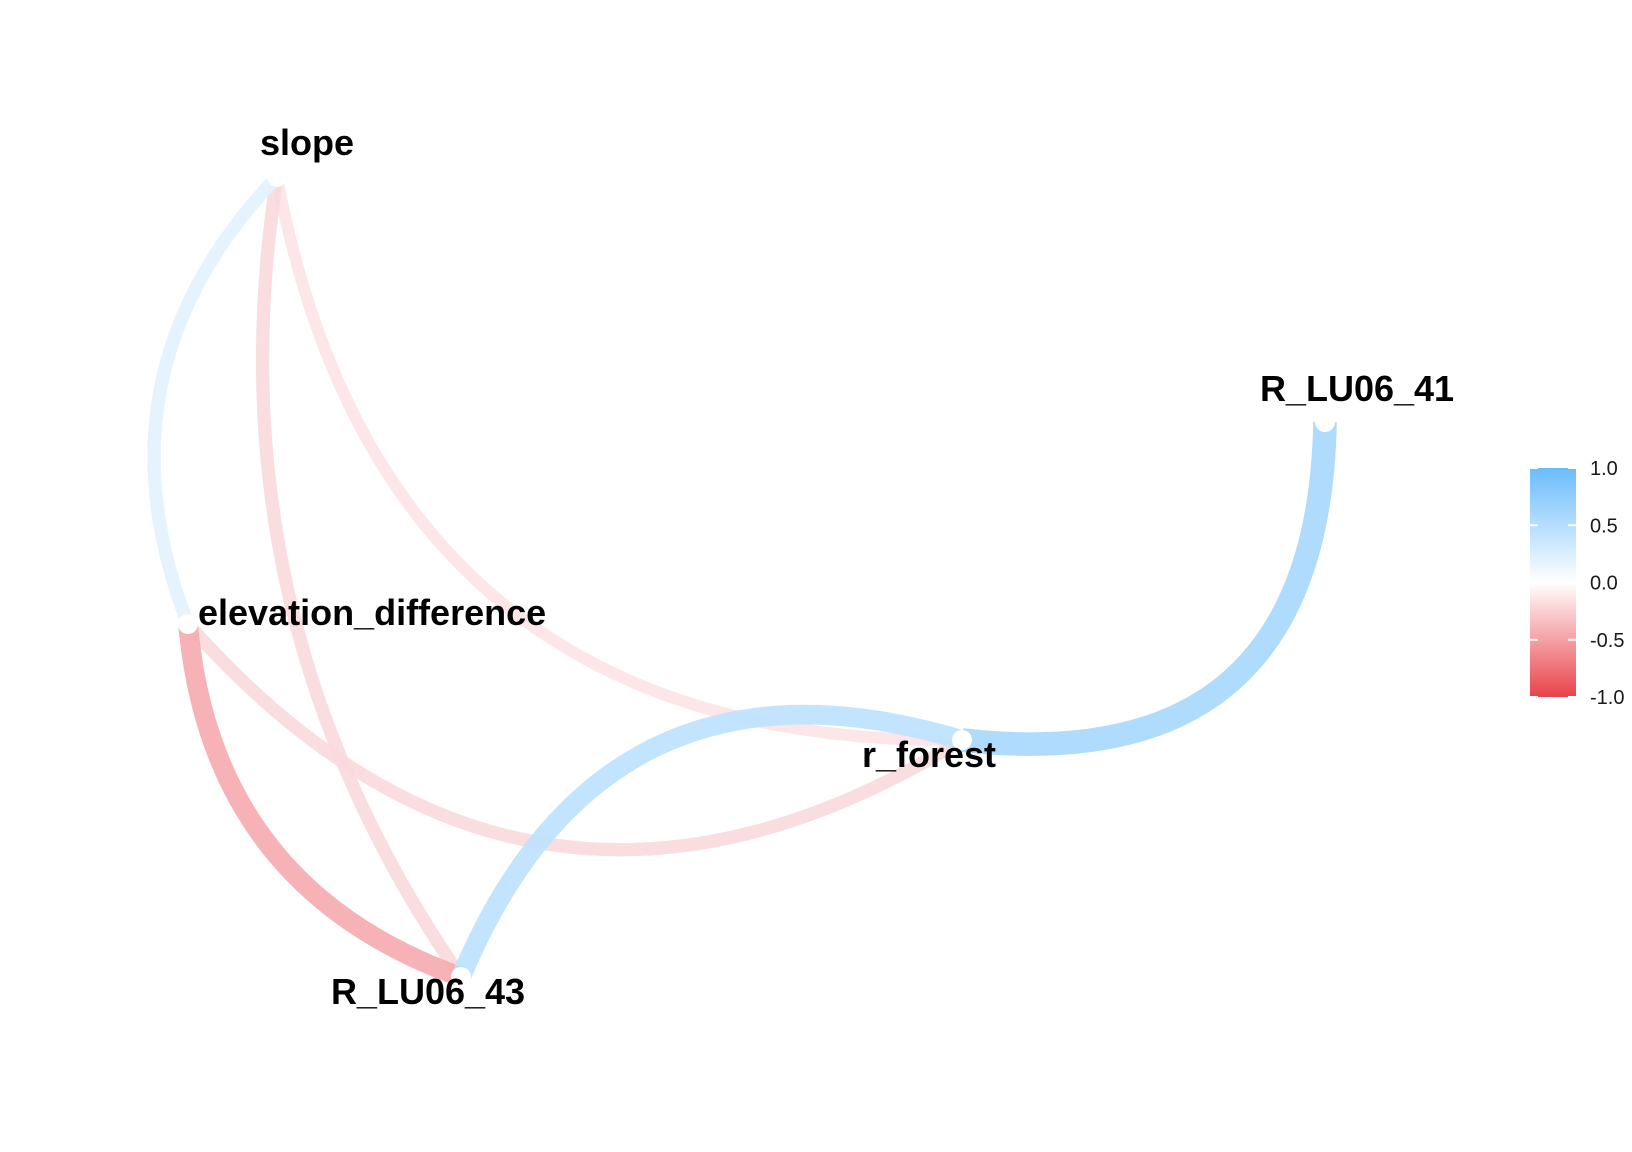 The height and width of the screenshot is (1152, 1632). I want to click on legend-tick-label: 0.5, so click(1604, 526).